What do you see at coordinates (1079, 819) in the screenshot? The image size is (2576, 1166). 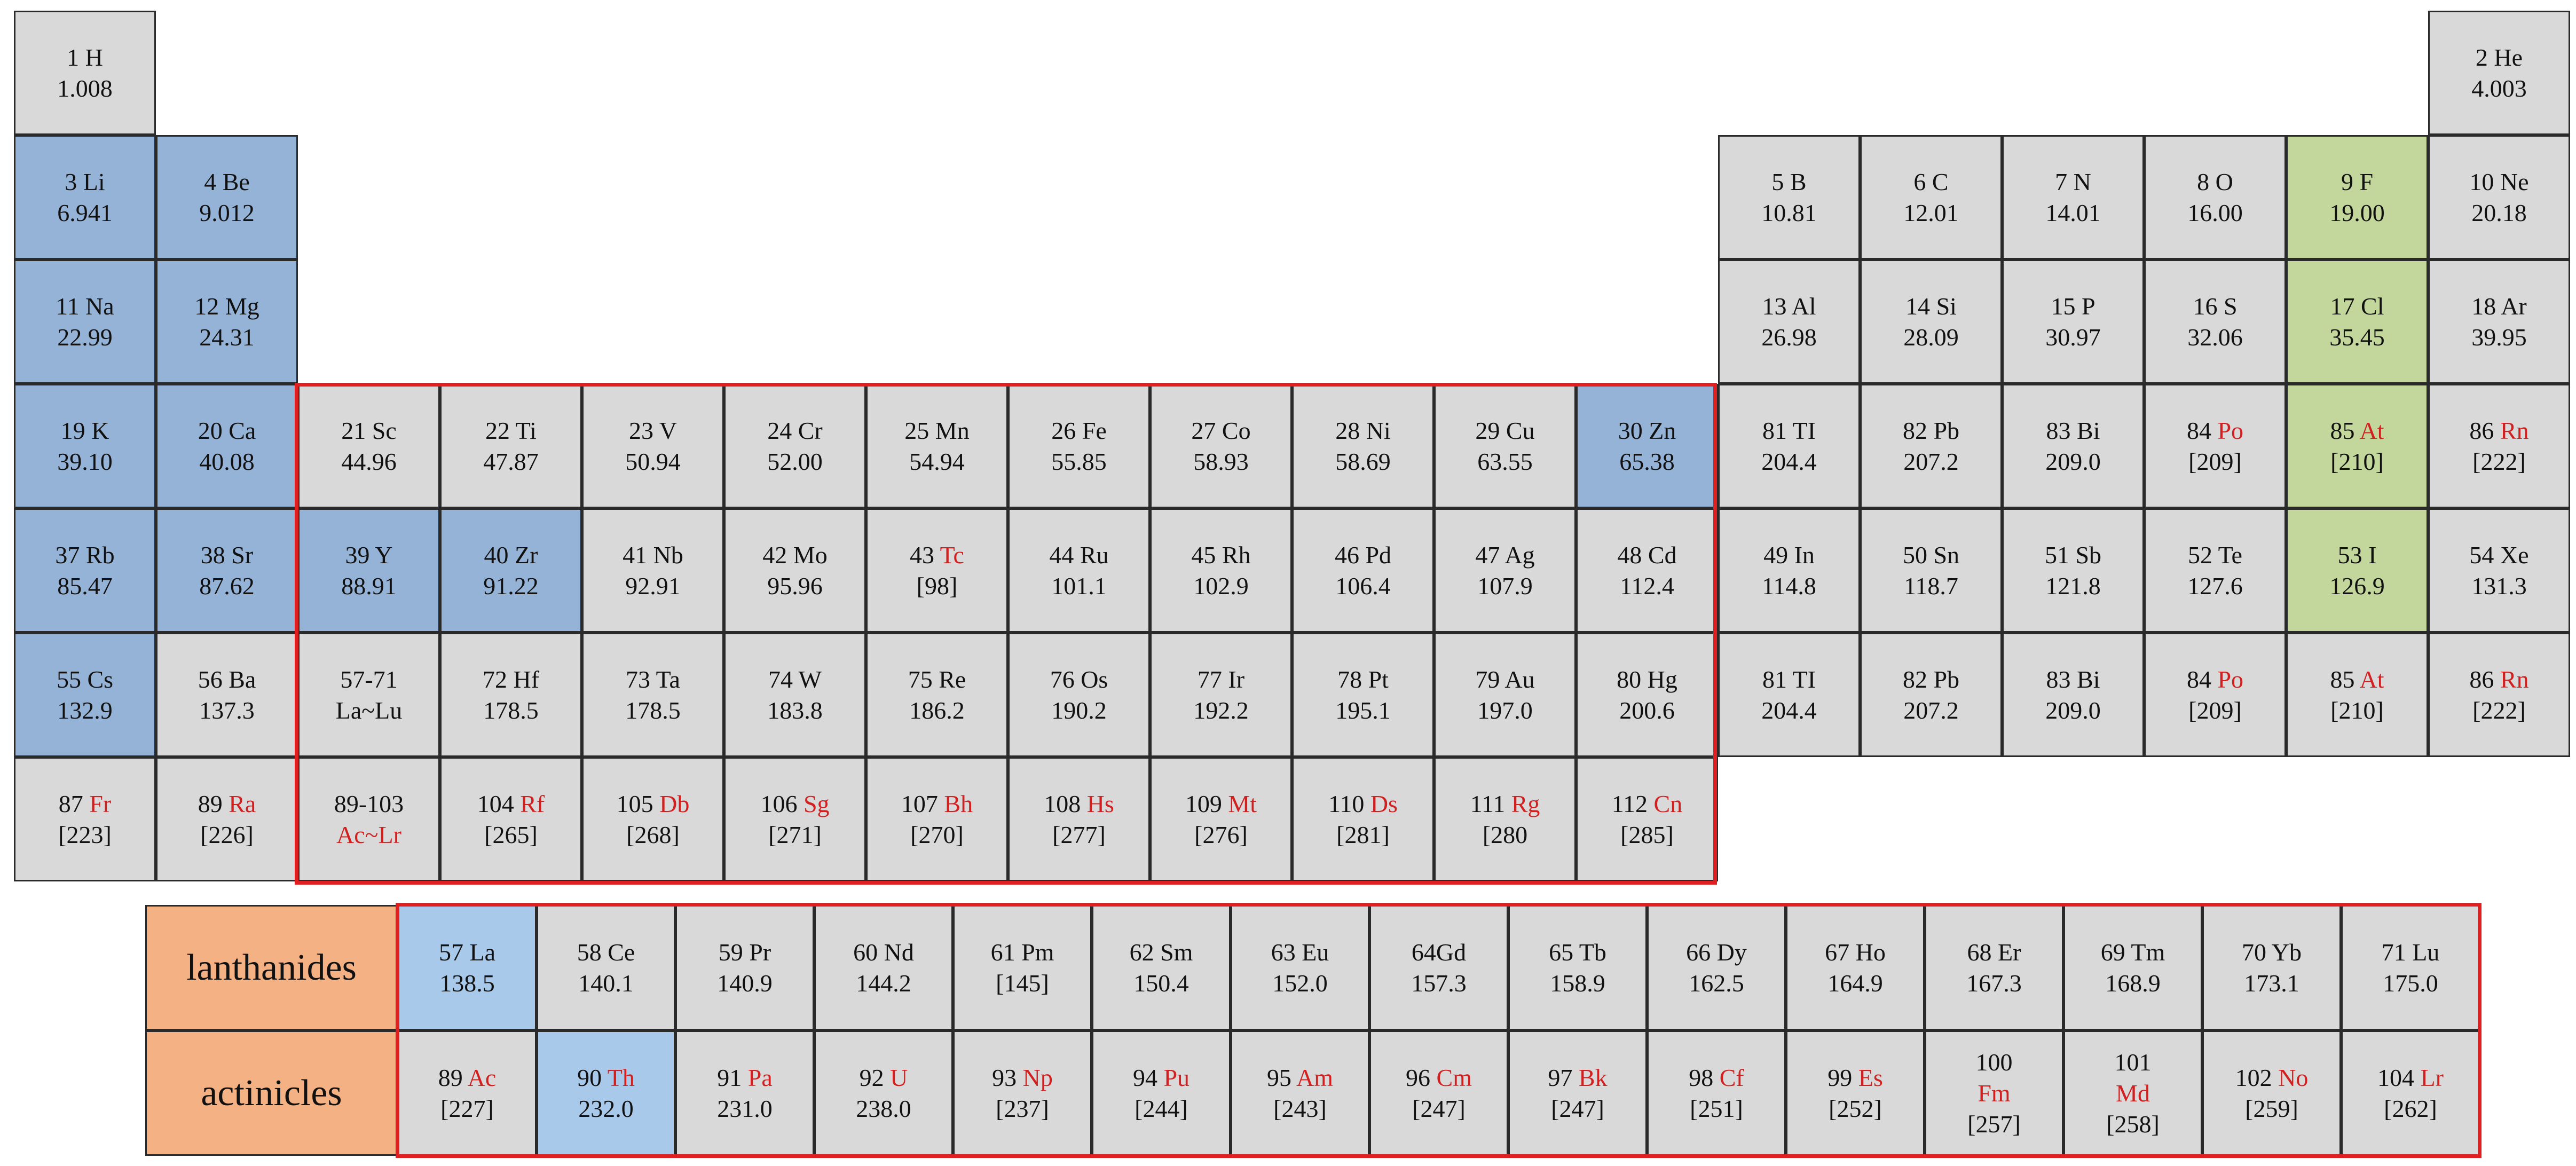 I see `element-cell-hs: 108 Hs [277]` at bounding box center [1079, 819].